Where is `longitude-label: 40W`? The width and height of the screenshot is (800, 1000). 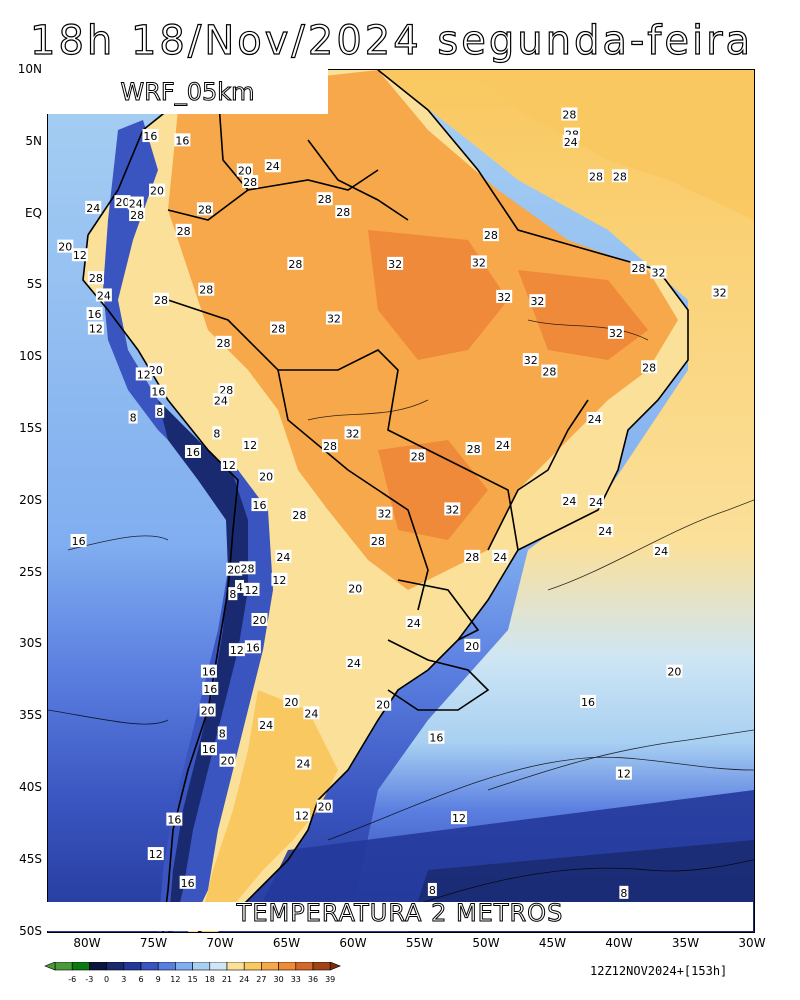 longitude-label: 40W is located at coordinates (619, 943).